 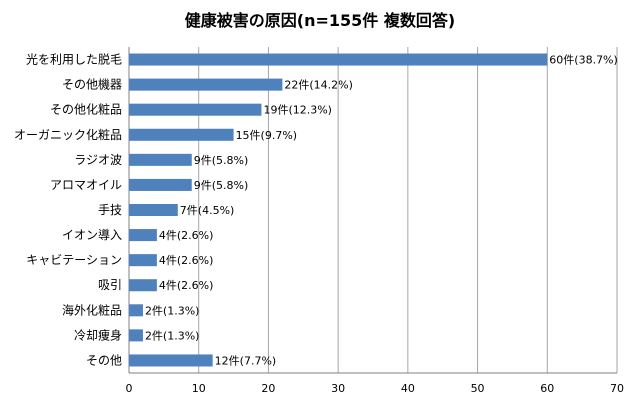 What do you see at coordinates (98, 334) in the screenshot?
I see `category-label: 冷却痩身` at bounding box center [98, 334].